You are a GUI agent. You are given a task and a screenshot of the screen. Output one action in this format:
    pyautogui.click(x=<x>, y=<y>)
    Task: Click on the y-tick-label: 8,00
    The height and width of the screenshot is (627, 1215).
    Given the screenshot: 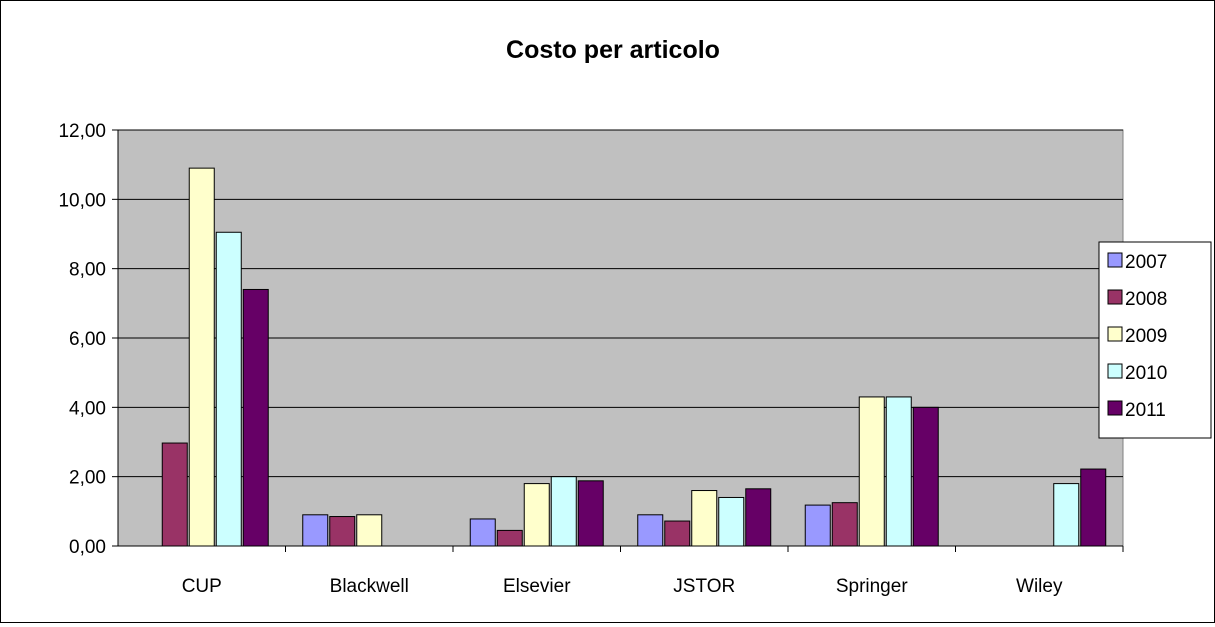 What is the action you would take?
    pyautogui.click(x=87, y=270)
    